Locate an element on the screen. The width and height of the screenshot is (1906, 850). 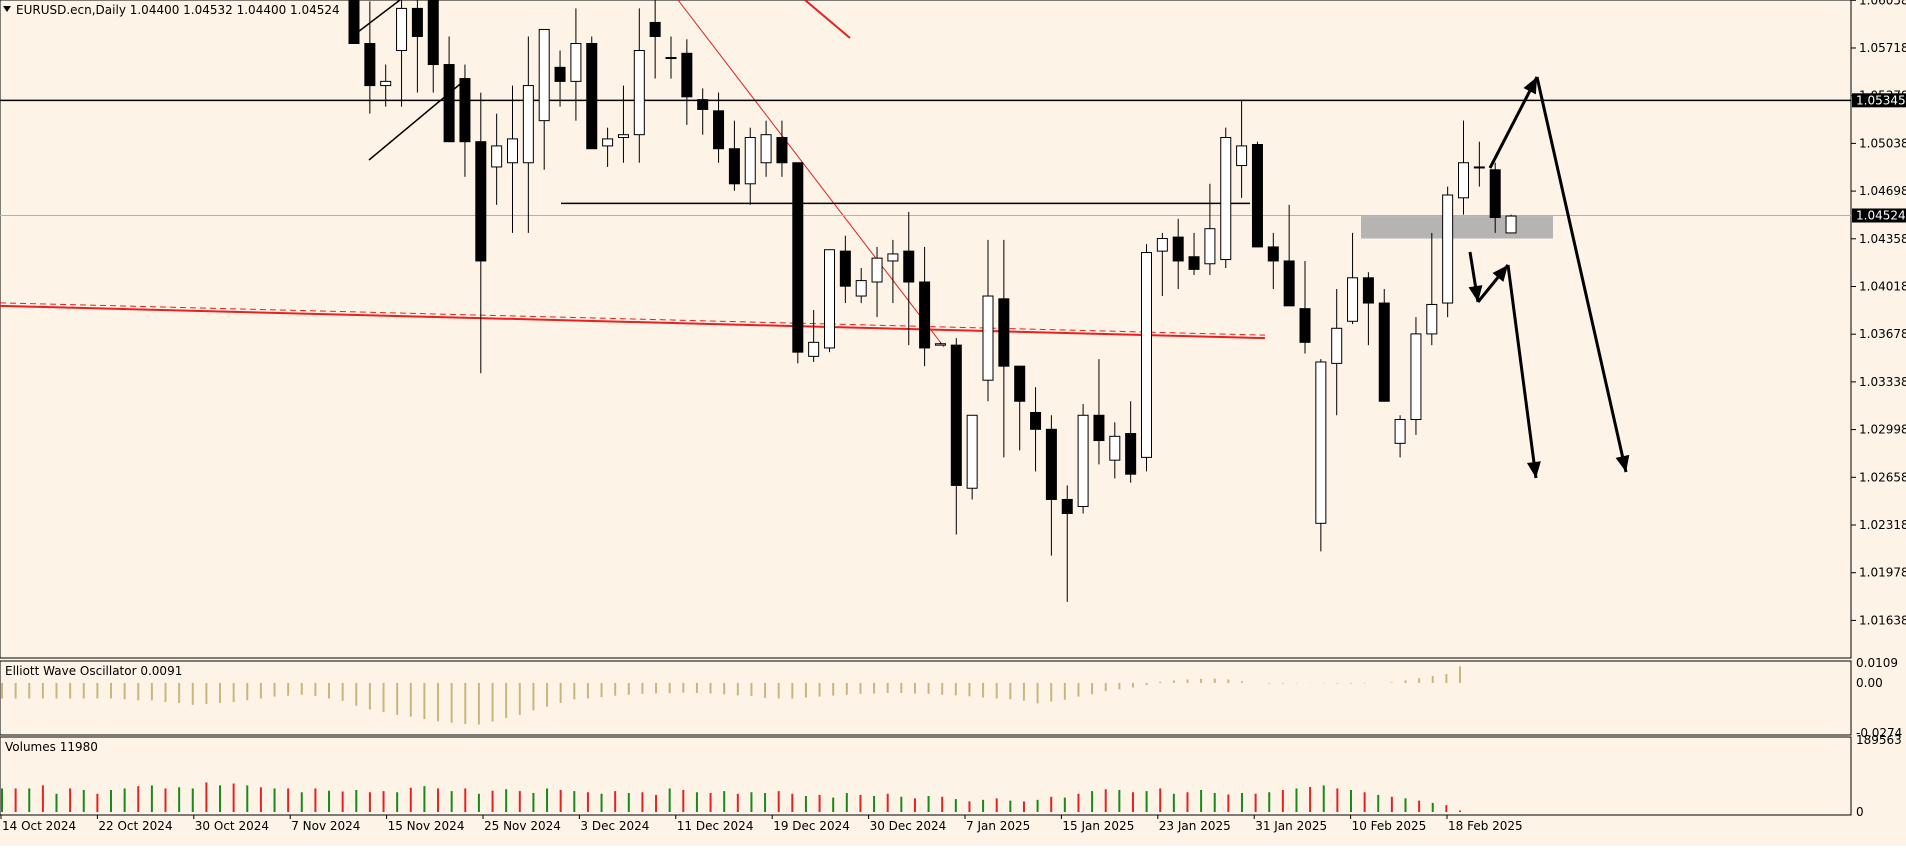
date-tick-label: 3 Dec 2024 is located at coordinates (614, 826).